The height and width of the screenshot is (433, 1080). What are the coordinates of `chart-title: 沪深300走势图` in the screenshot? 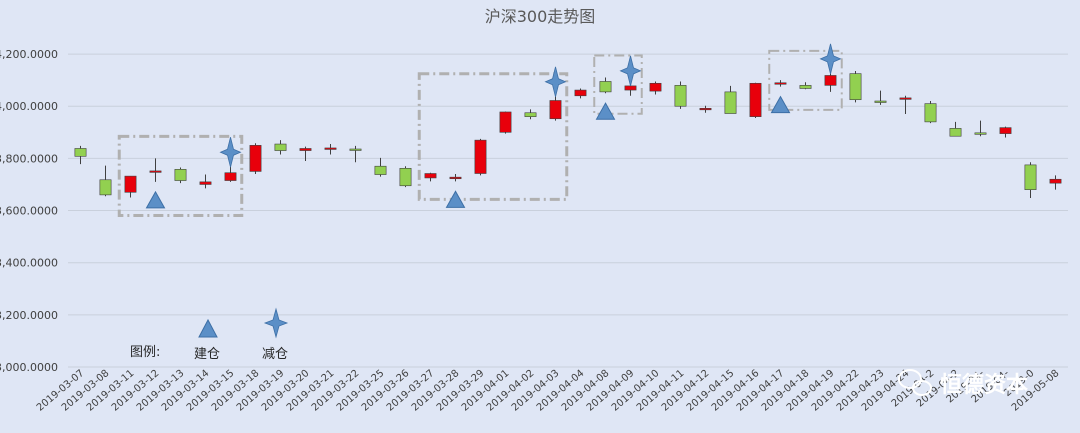 It's located at (540, 16).